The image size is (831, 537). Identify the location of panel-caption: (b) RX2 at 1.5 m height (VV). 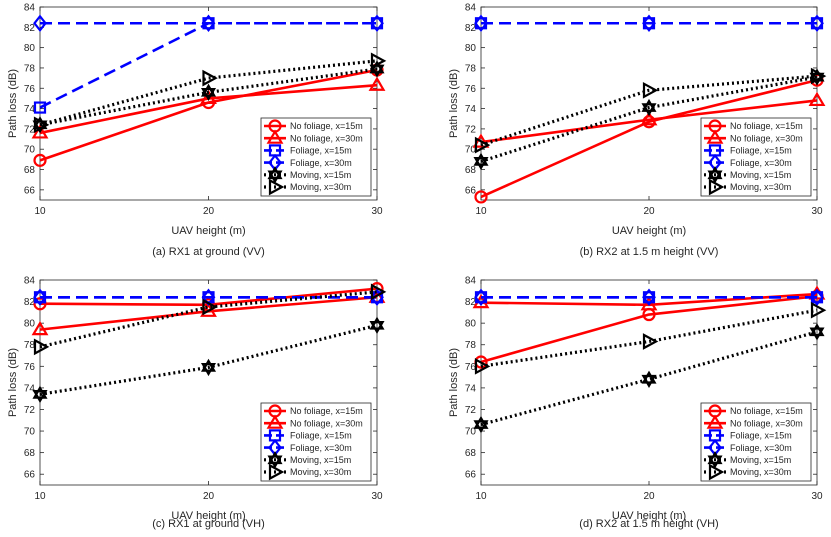
(649, 252).